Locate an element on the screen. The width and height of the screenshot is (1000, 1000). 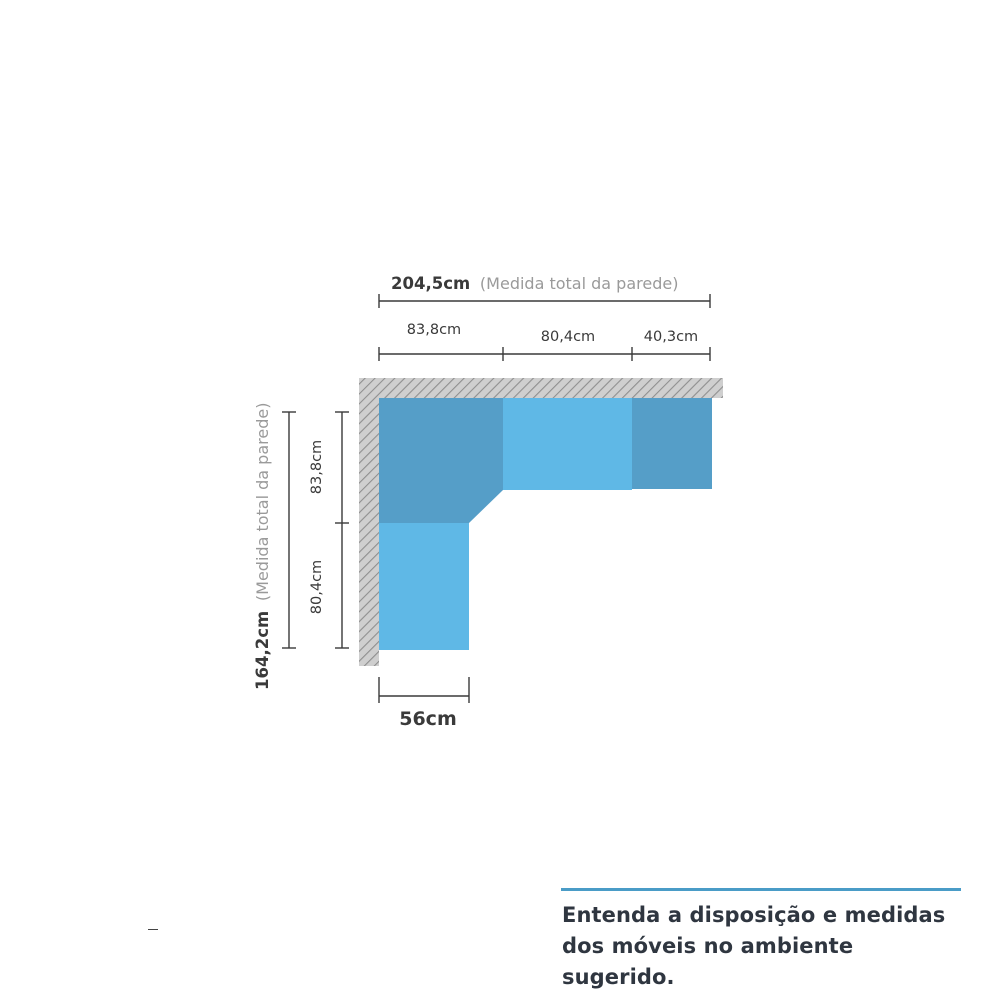
svg-text:164,2cm (Medida total da: 164,2cm (Medida total da parede) is located at coordinates (262, 546).